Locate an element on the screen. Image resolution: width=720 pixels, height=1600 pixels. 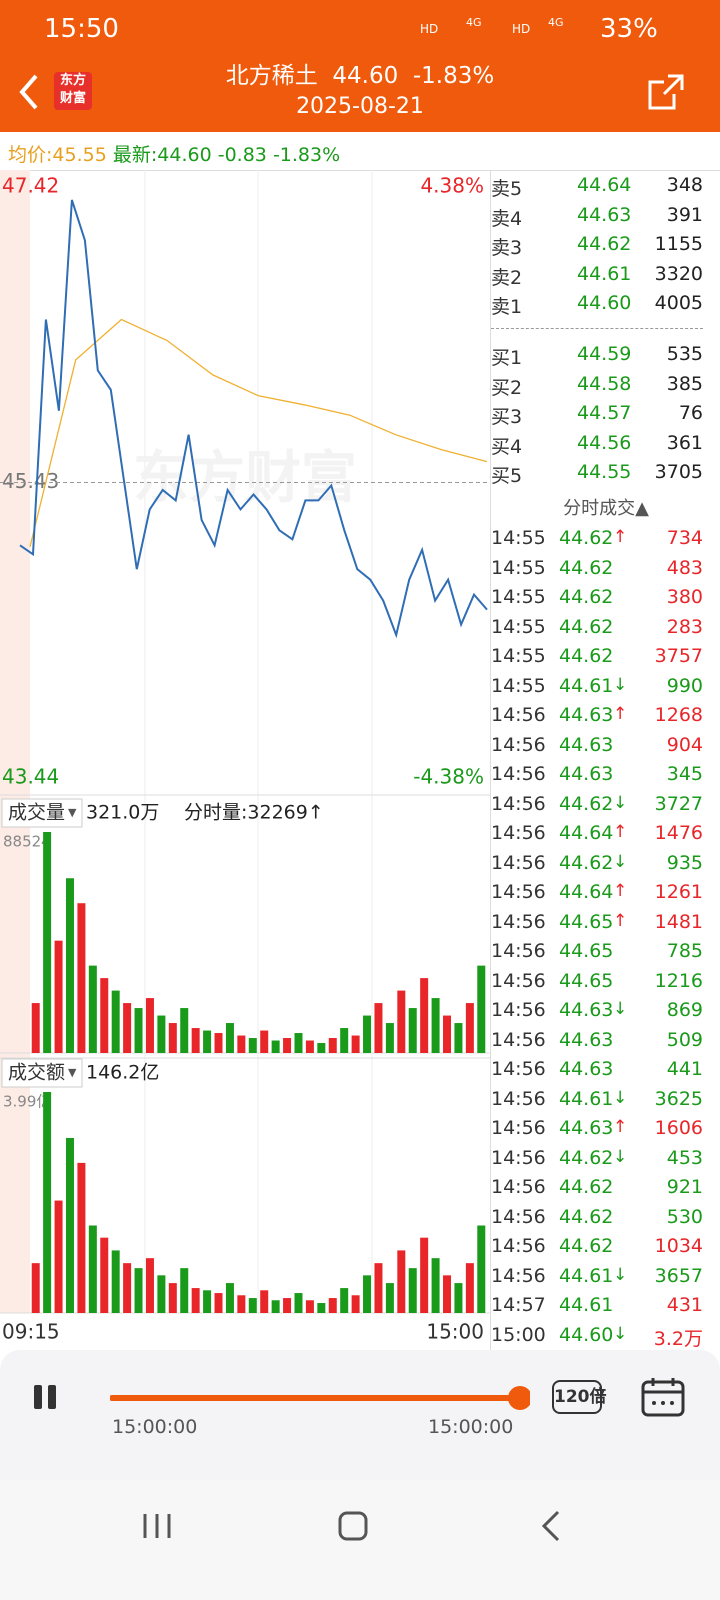
logo-text: 财富 is located at coordinates (72, 98).